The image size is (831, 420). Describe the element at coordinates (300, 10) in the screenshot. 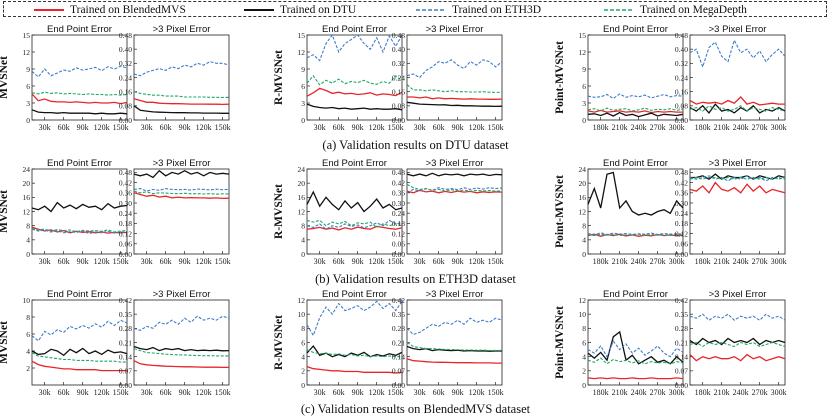

I see `legend-item-dtu: Trained on DTU` at that location.